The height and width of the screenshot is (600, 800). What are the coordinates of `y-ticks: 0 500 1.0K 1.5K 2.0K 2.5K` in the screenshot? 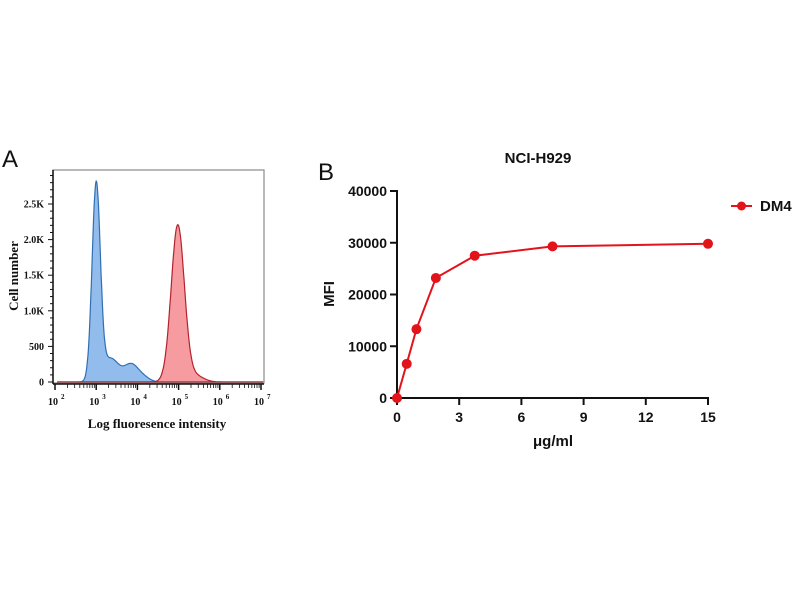 It's located at (38, 282).